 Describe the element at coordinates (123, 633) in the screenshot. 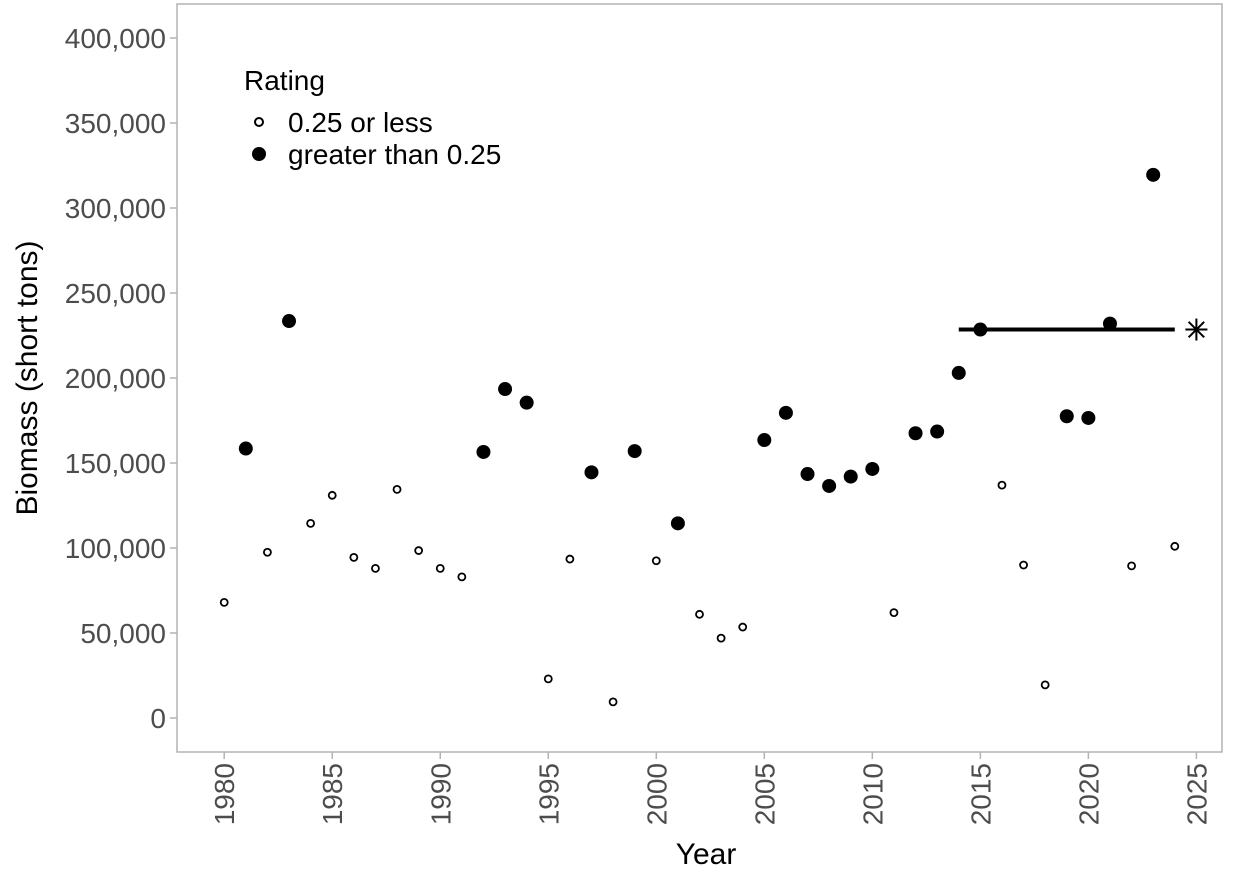

I see `y-tick-label: 50,000` at that location.